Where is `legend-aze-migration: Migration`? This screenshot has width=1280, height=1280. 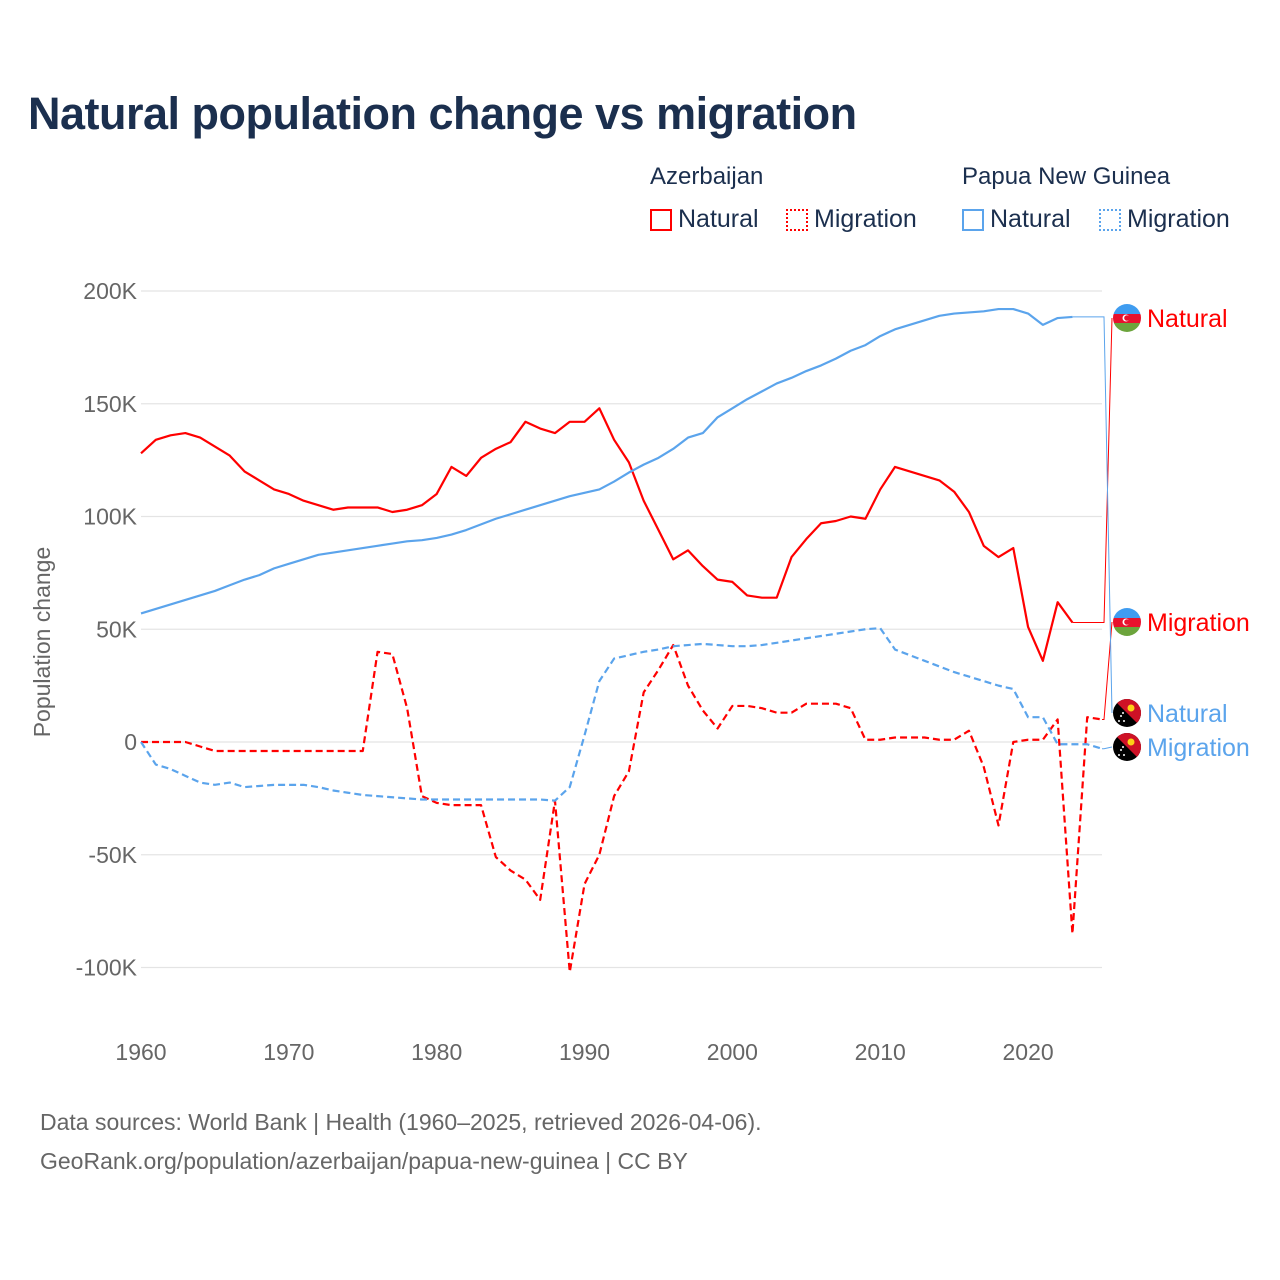 legend-aze-migration: Migration is located at coordinates (851, 219).